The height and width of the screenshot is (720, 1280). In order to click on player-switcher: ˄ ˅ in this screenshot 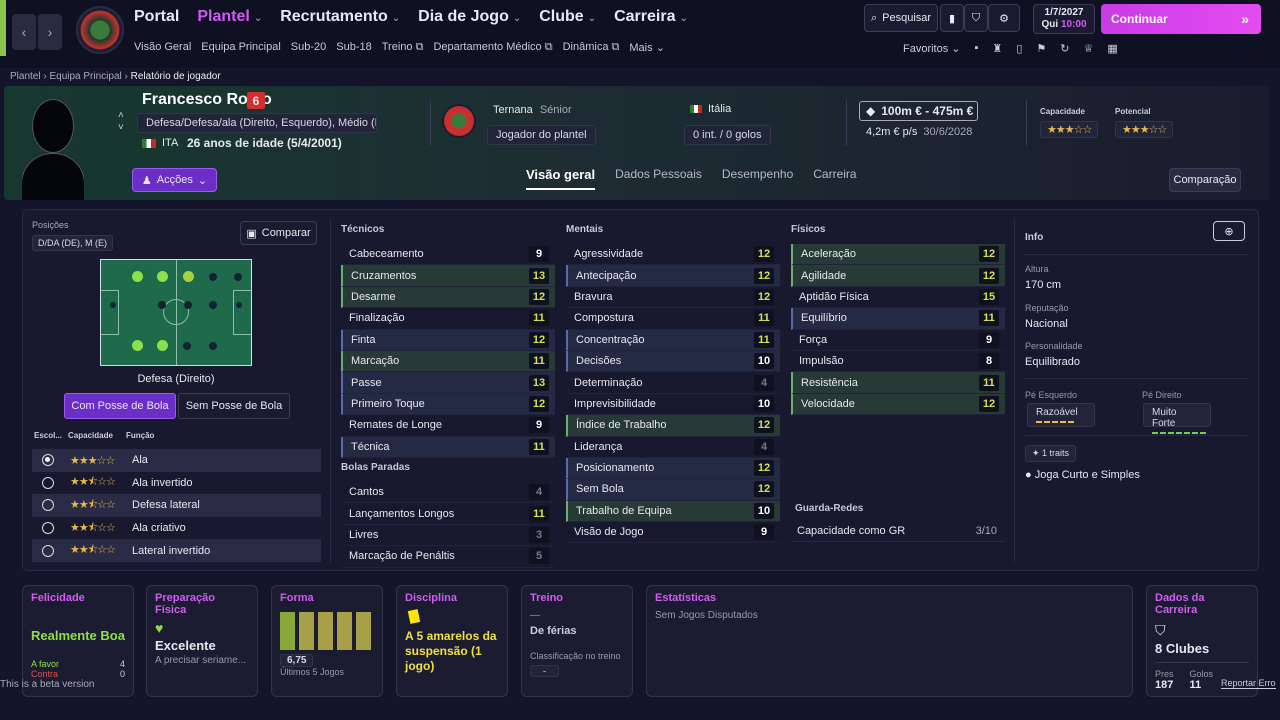, I will do `click(121, 122)`.